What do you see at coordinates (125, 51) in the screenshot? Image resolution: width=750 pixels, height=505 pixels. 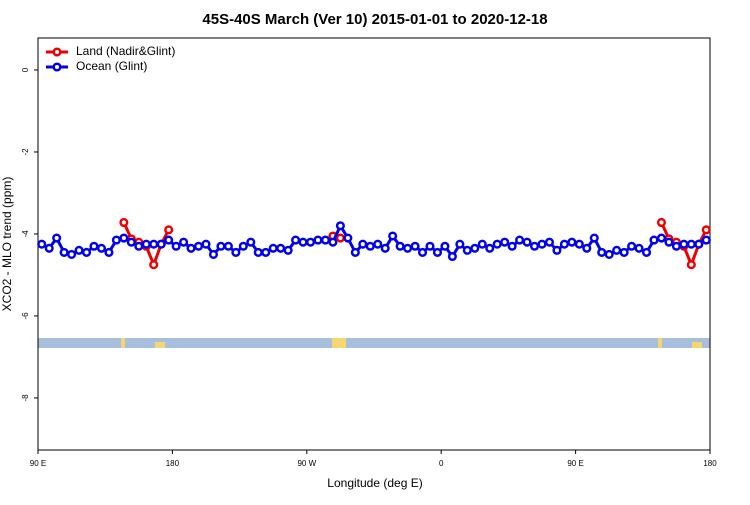 I see `legend-label: Land (Nadir&Glint)` at bounding box center [125, 51].